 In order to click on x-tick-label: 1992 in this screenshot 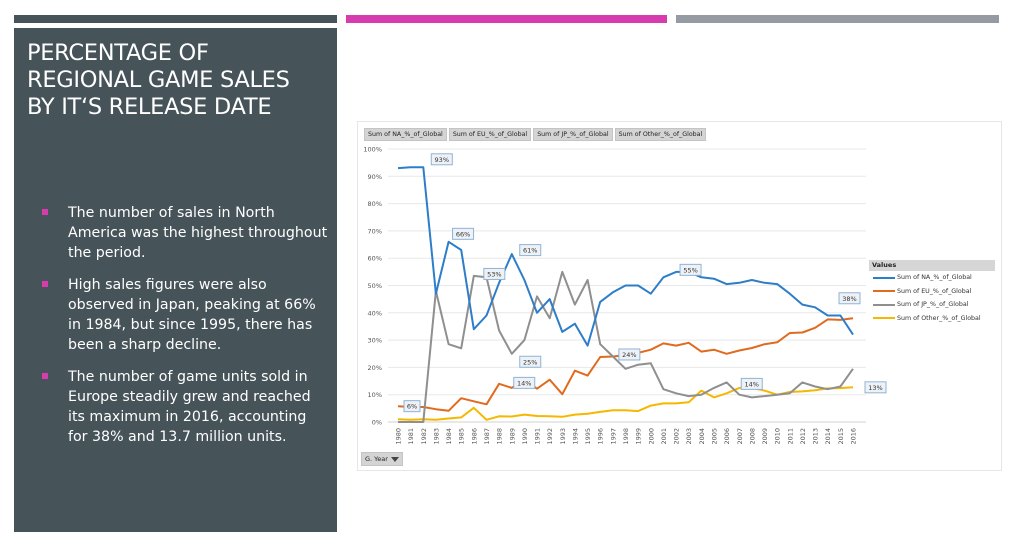, I will do `click(550, 436)`.